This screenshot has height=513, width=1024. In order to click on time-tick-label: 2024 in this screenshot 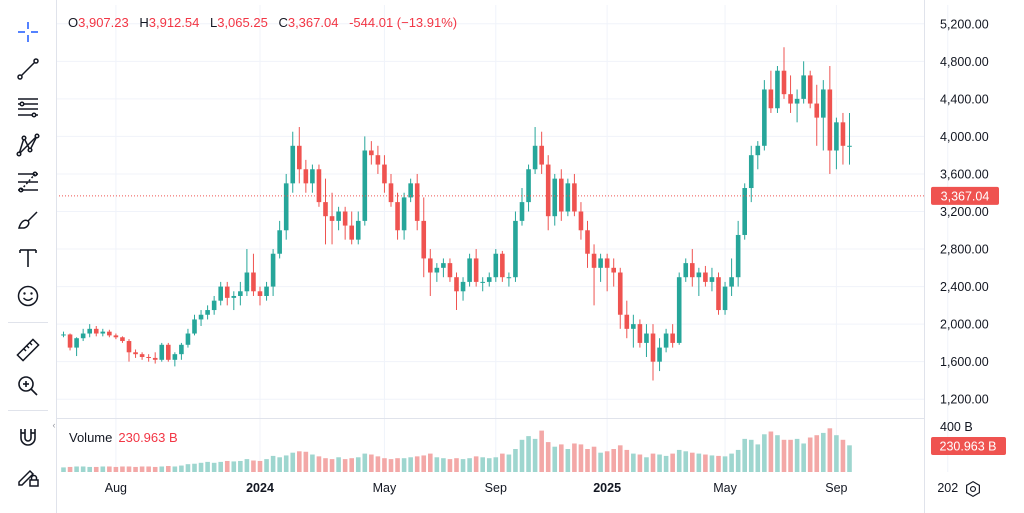, I will do `click(260, 488)`.